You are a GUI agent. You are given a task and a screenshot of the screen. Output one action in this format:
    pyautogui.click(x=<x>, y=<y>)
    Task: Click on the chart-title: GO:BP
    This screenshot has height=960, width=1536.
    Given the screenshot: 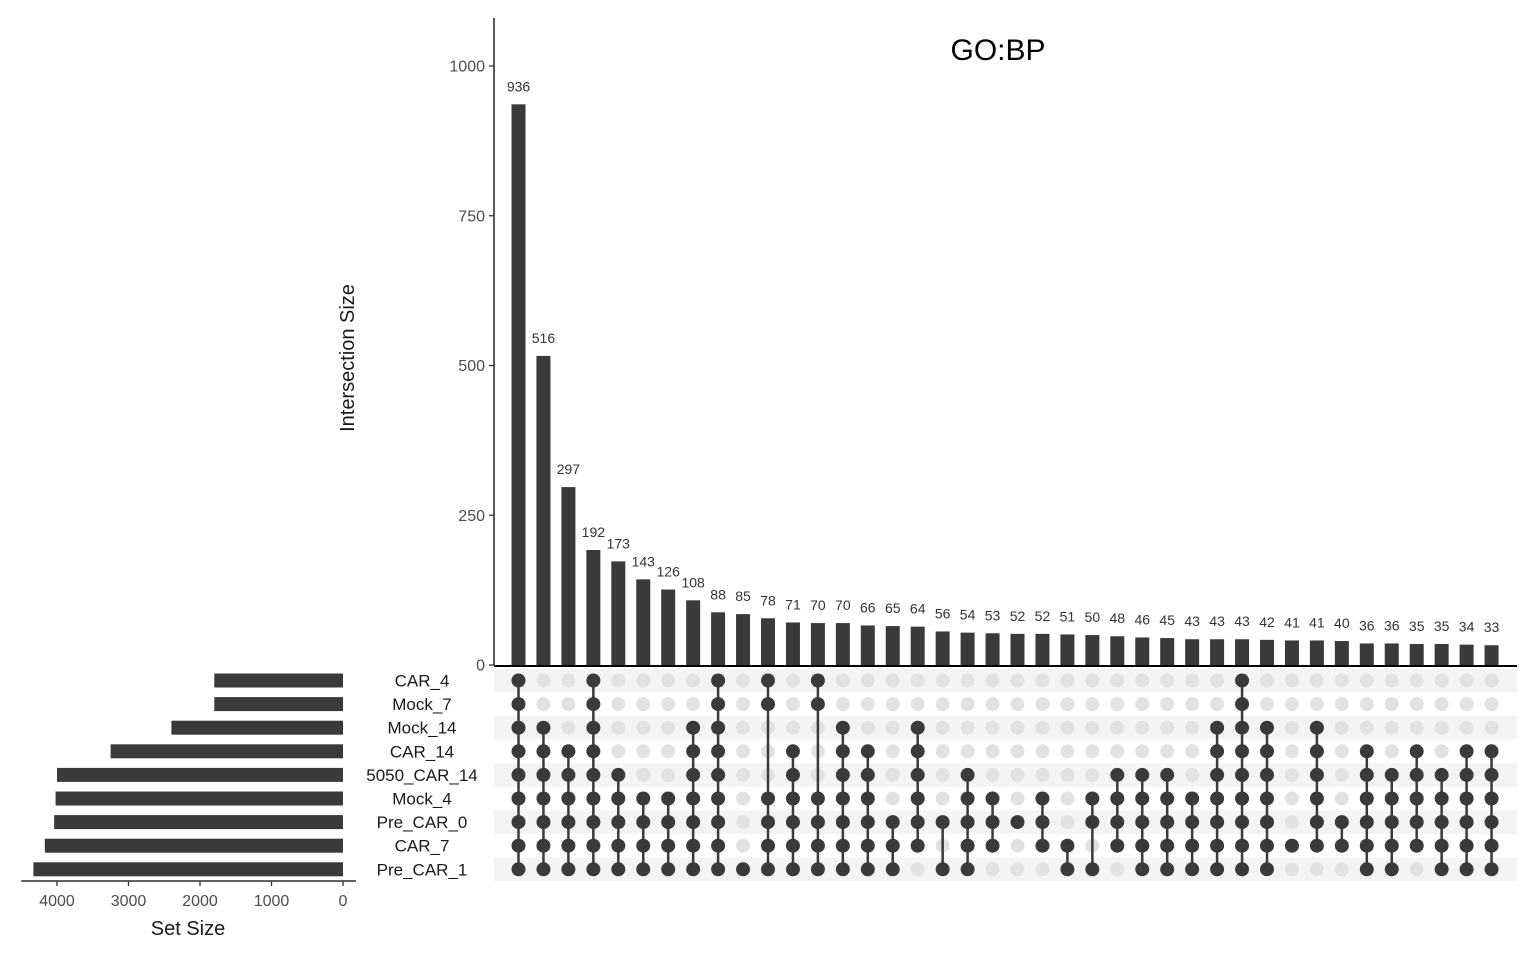 What is the action you would take?
    pyautogui.click(x=997, y=50)
    